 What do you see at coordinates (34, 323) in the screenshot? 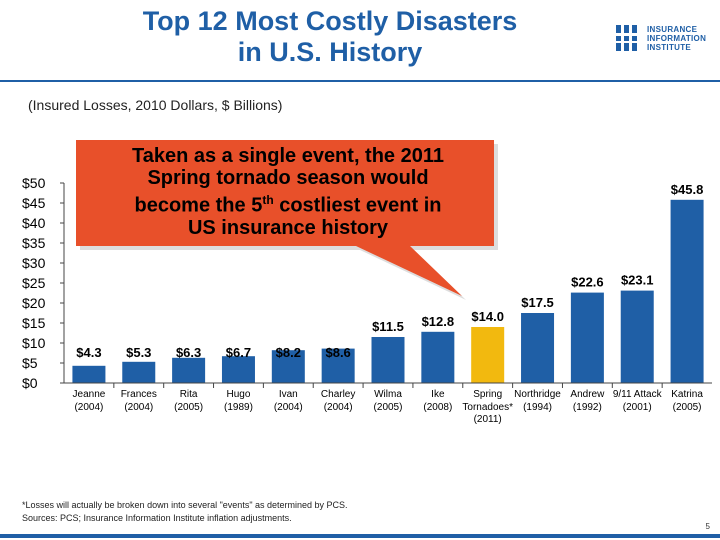
I see `y-tick-label: $15` at bounding box center [34, 323].